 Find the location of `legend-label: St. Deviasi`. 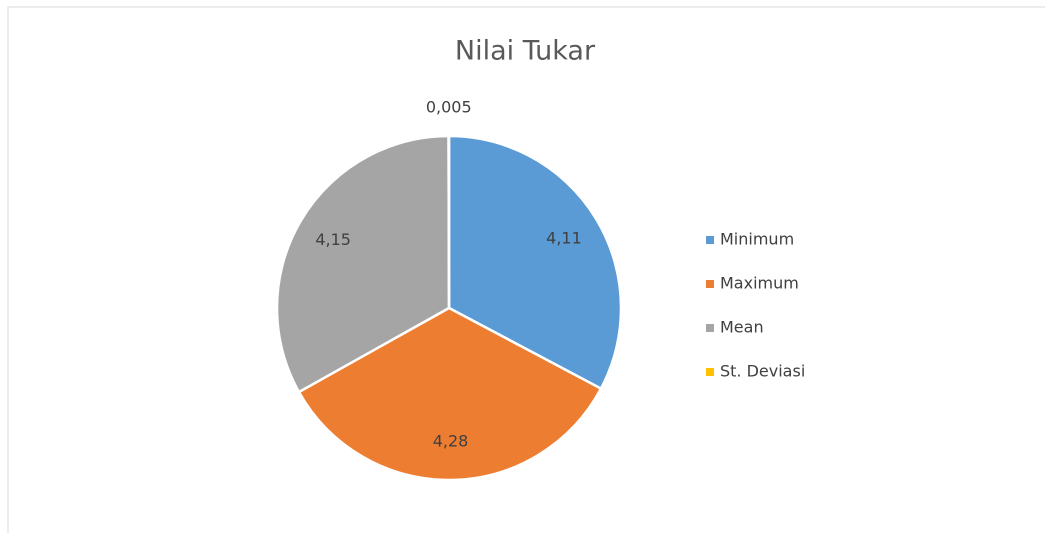

legend-label: St. Deviasi is located at coordinates (762, 371).